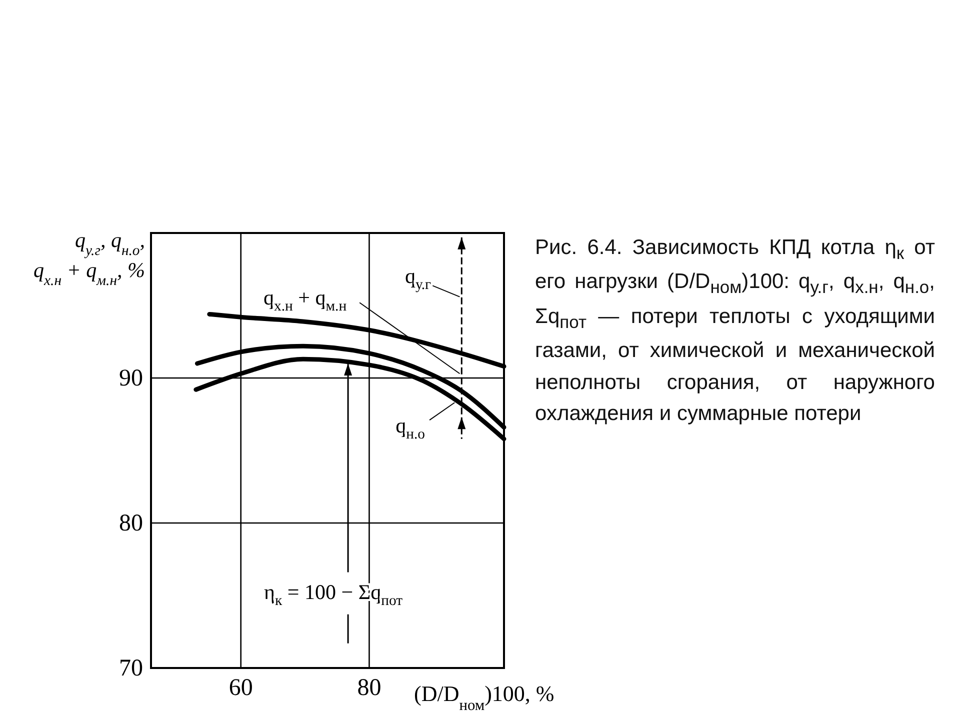 This screenshot has width=960, height=720. Describe the element at coordinates (410, 428) in the screenshot. I see `annotation: q$_{н.о}$` at that location.